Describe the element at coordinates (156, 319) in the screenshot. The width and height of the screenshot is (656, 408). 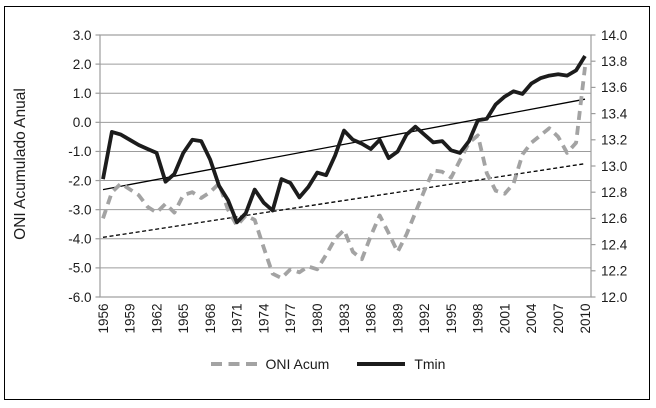
I see `x-axis-tick-label: 1962` at that location.